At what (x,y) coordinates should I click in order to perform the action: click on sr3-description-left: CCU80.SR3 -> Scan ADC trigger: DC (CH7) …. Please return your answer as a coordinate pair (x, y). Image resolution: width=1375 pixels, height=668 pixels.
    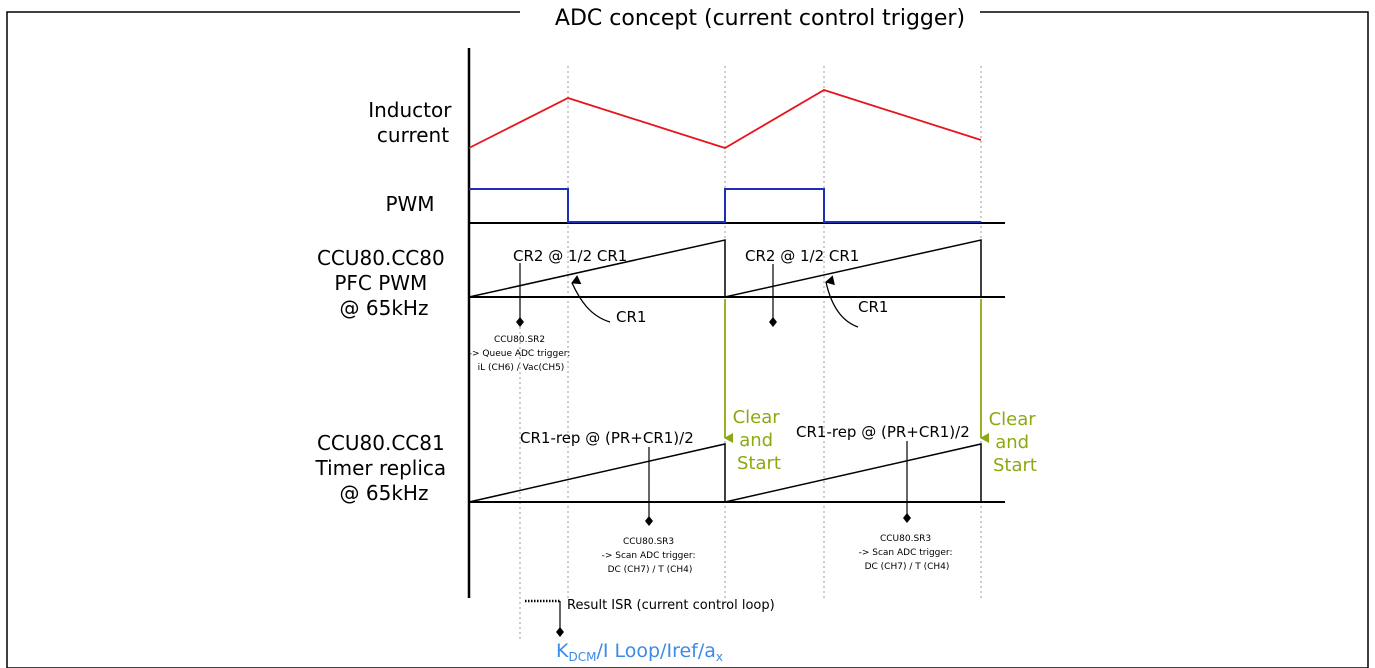
    Looking at the image, I should click on (650, 556).